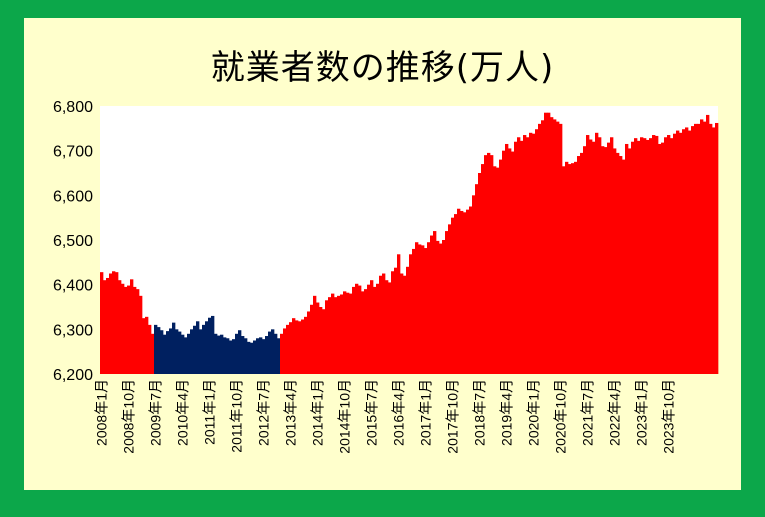  What do you see at coordinates (372, 412) in the screenshot?
I see `x-tick-label: 2015年7月` at bounding box center [372, 412].